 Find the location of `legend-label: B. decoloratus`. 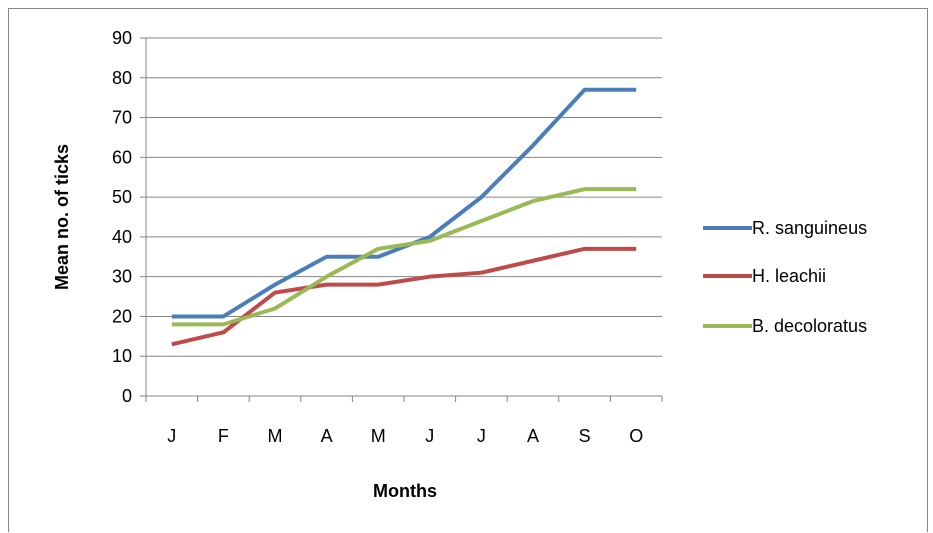

legend-label: B. decoloratus is located at coordinates (809, 326).